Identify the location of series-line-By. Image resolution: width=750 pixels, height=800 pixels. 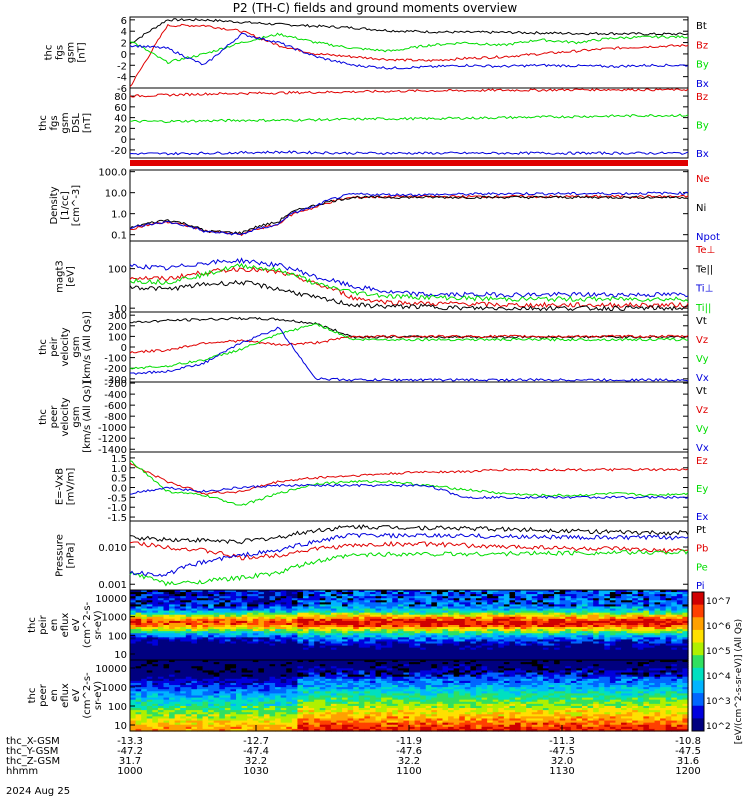
(409, 118).